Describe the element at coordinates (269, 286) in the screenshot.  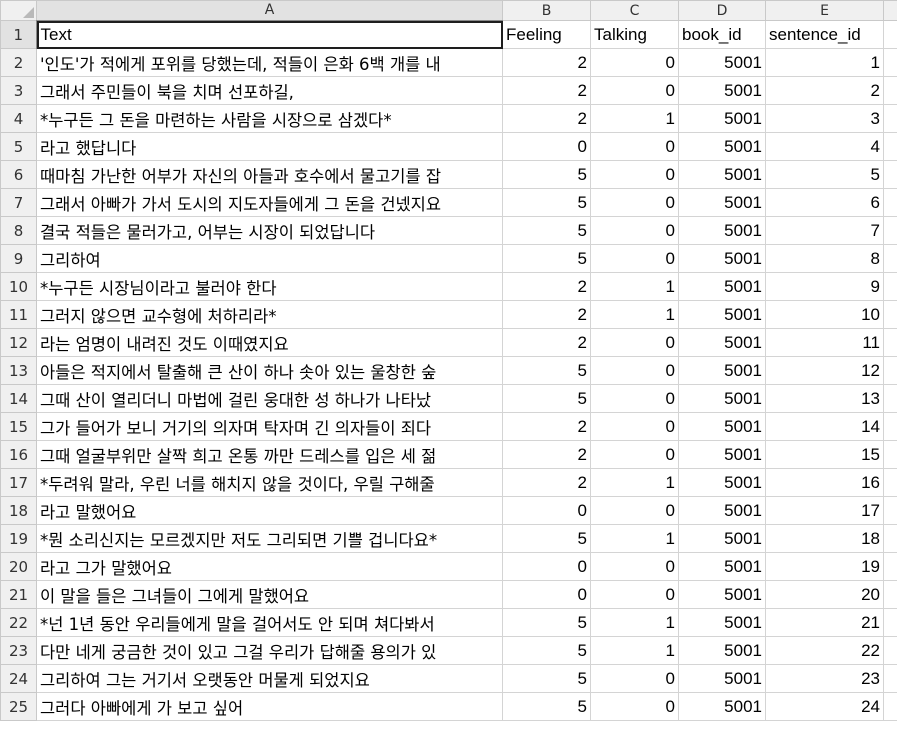
I see `cell-text: *누구든 시장님이라고 불러야 한다` at that location.